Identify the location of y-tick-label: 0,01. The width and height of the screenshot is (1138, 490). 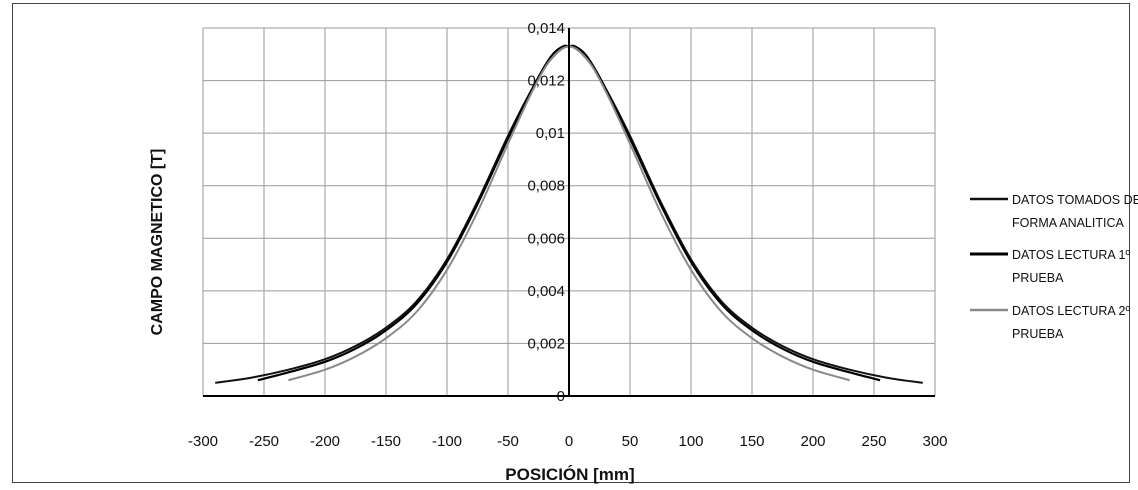
(550, 133).